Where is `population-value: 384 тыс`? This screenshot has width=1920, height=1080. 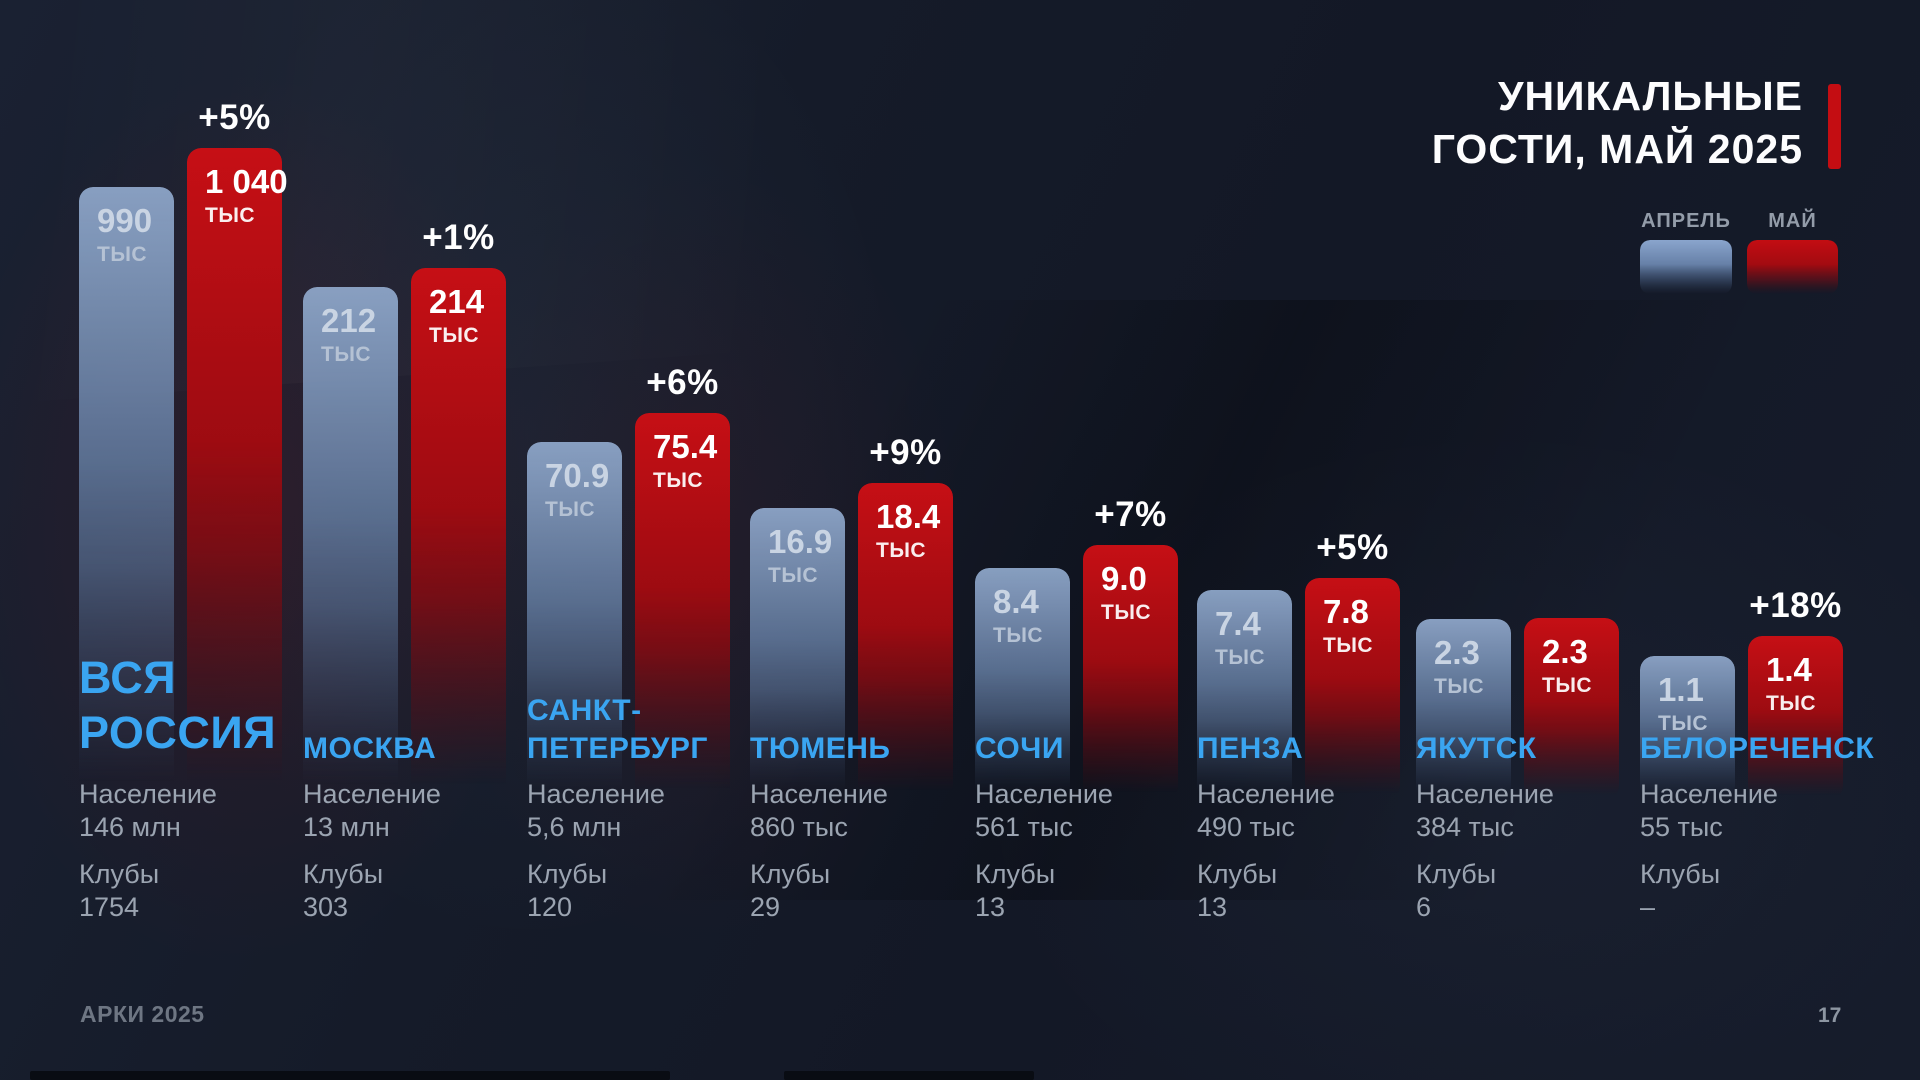
population-value: 384 тыс is located at coordinates (1465, 827).